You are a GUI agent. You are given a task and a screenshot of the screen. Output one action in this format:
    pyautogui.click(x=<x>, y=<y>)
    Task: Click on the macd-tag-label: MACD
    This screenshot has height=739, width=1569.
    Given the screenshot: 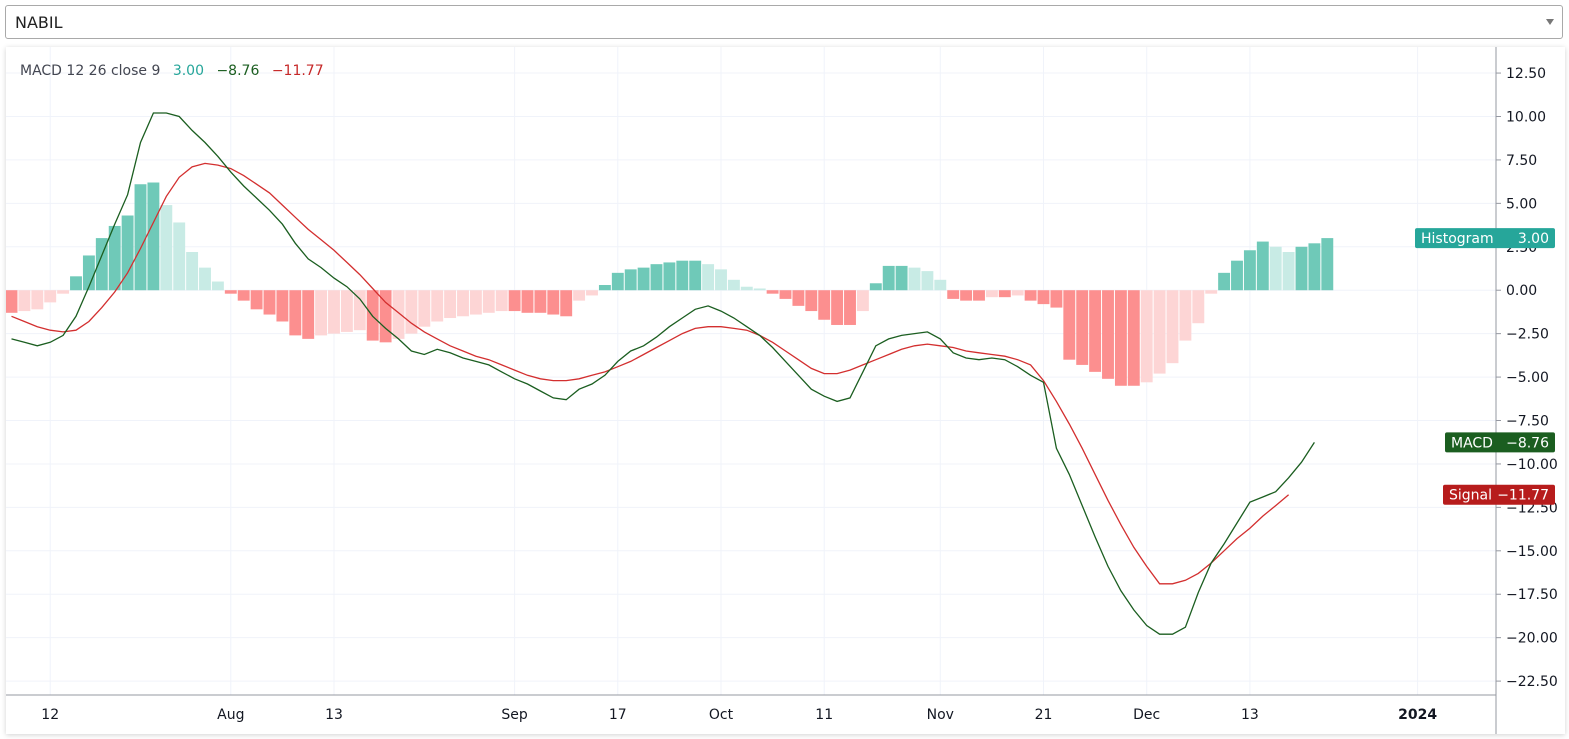 What is the action you would take?
    pyautogui.click(x=1472, y=443)
    